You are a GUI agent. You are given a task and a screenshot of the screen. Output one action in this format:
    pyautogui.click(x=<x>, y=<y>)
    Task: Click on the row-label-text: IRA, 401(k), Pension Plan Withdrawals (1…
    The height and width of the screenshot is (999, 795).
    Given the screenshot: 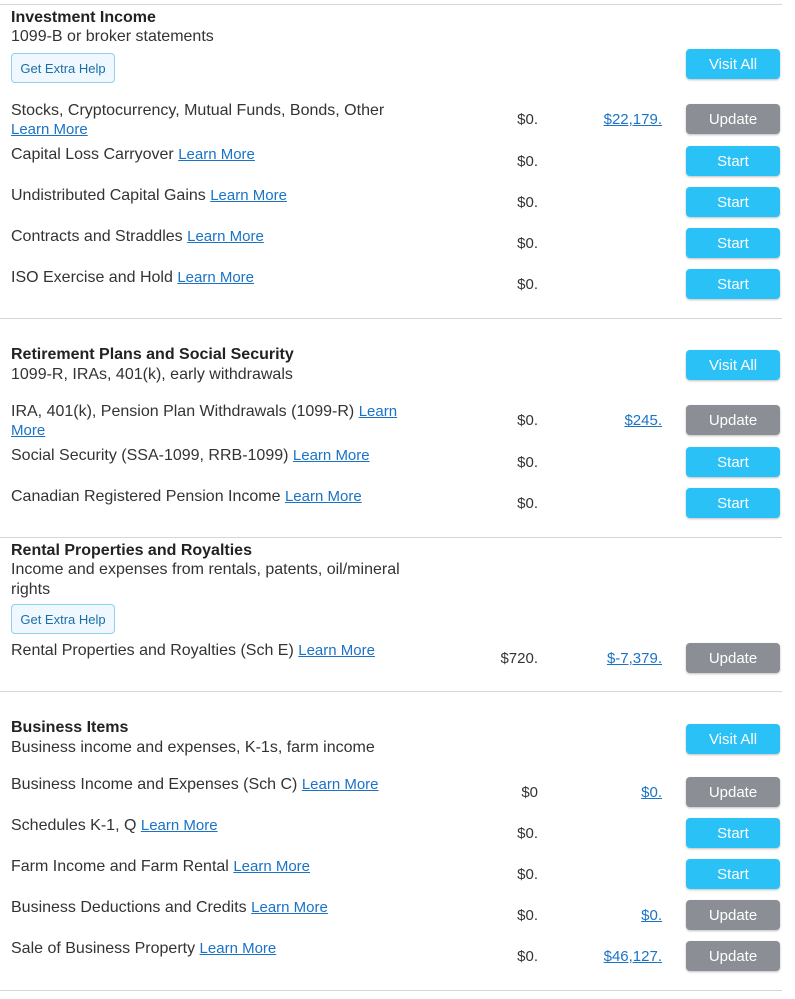 What is the action you would take?
    pyautogui.click(x=183, y=411)
    